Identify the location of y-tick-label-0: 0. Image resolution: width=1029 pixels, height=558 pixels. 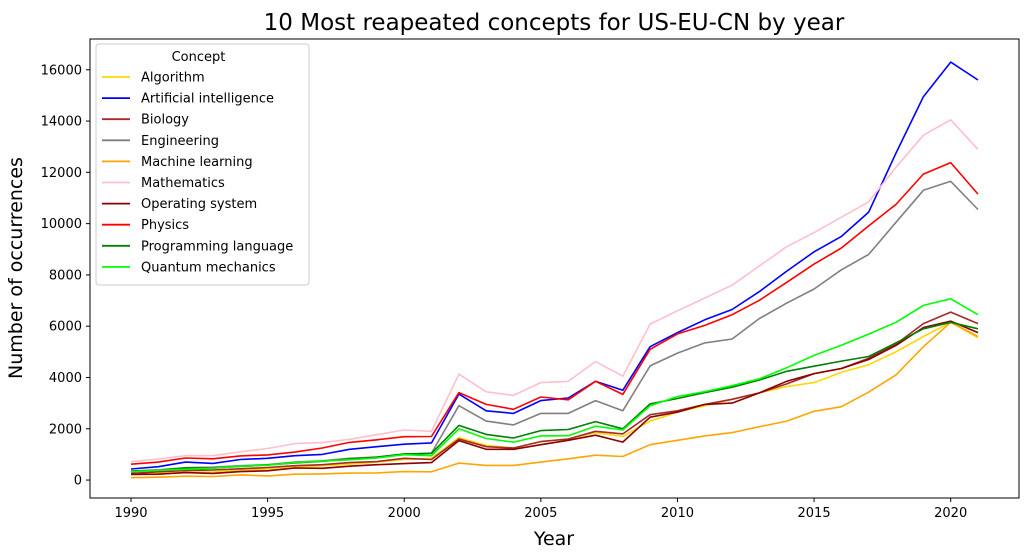
(78, 481).